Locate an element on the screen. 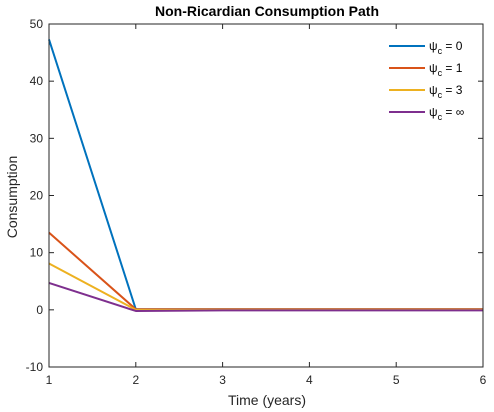 This screenshot has width=494, height=412. x-tick-label: 5 is located at coordinates (396, 380).